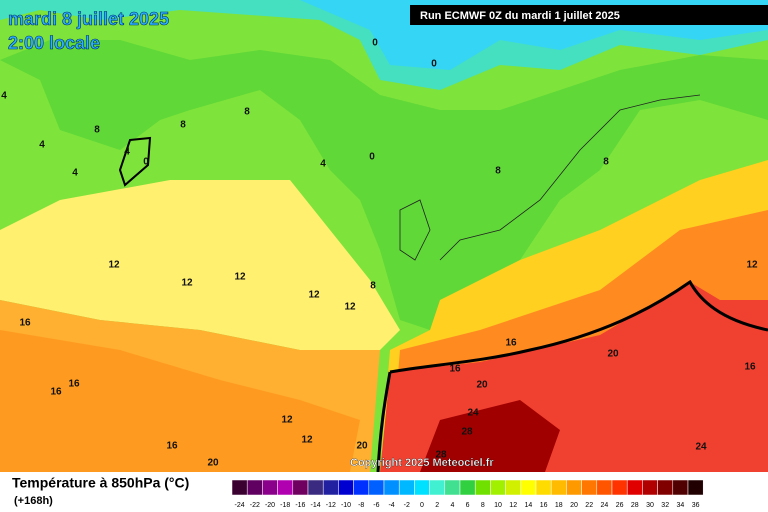 Image resolution: width=768 pixels, height=512 pixels. I want to click on legend-label: -20, so click(270, 505).